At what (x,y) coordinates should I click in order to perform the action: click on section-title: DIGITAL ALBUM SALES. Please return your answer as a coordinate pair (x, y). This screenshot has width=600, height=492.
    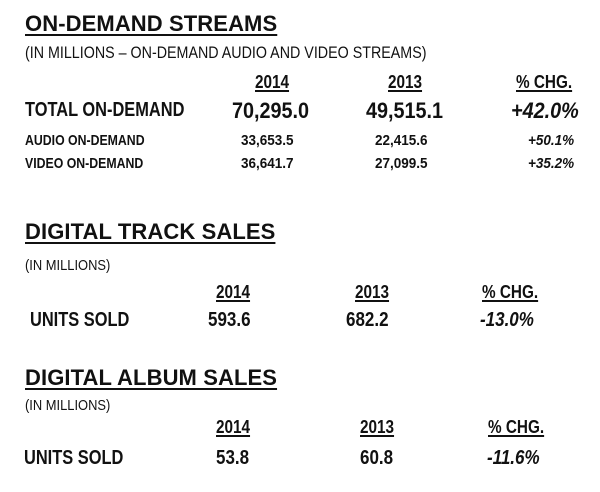
    Looking at the image, I should click on (151, 377).